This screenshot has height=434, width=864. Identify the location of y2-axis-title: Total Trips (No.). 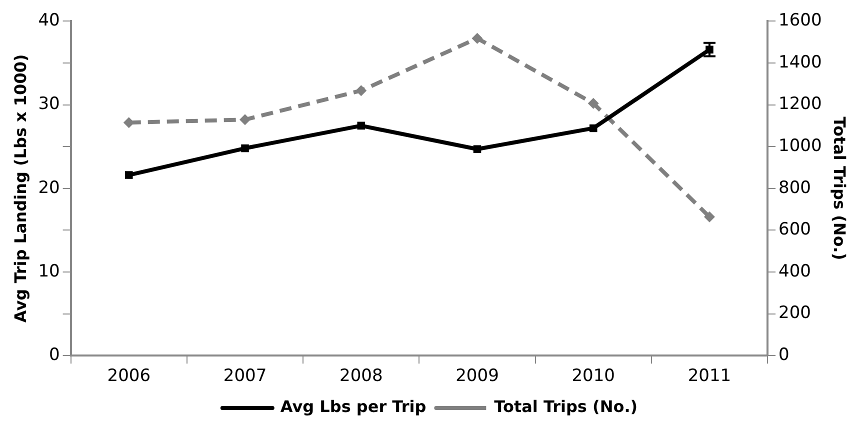
(840, 188).